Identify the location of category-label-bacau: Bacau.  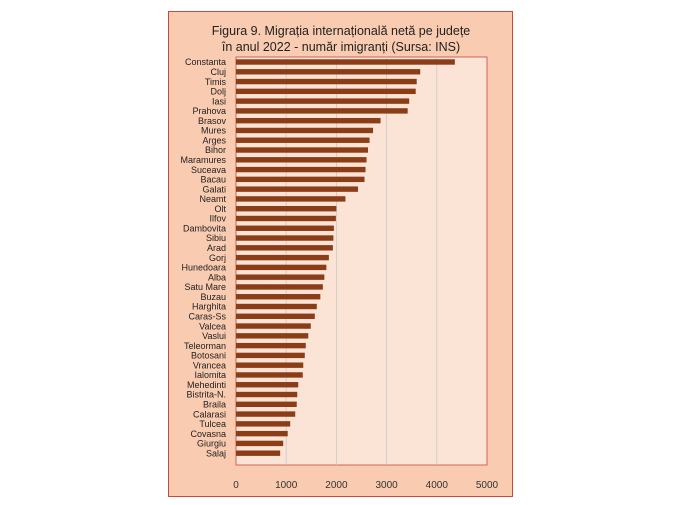
(213, 180).